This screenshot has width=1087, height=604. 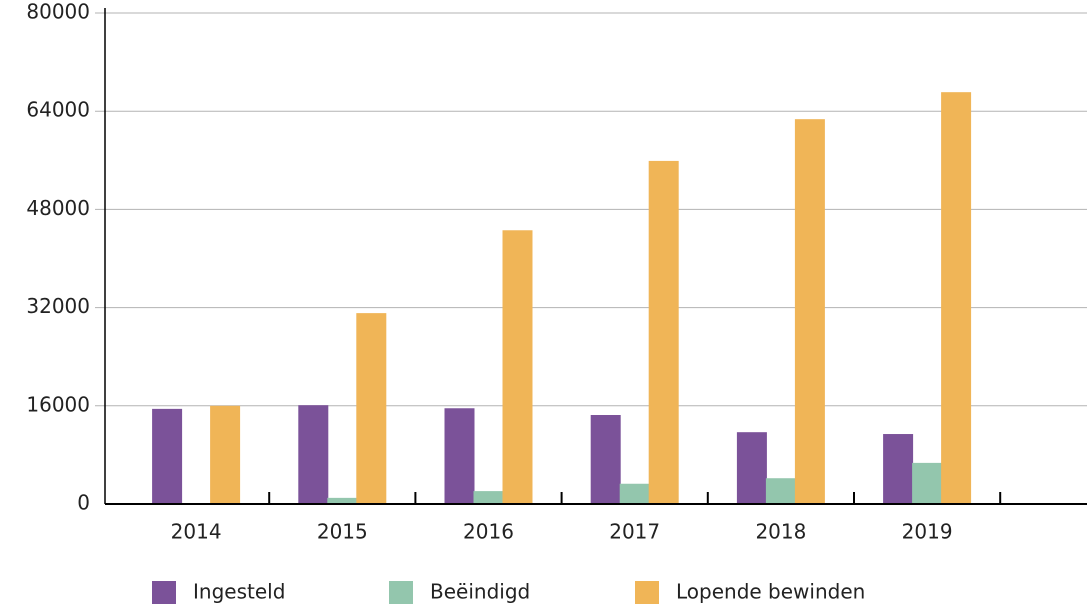 What do you see at coordinates (196, 532) in the screenshot?
I see `x-tick-label: 2014` at bounding box center [196, 532].